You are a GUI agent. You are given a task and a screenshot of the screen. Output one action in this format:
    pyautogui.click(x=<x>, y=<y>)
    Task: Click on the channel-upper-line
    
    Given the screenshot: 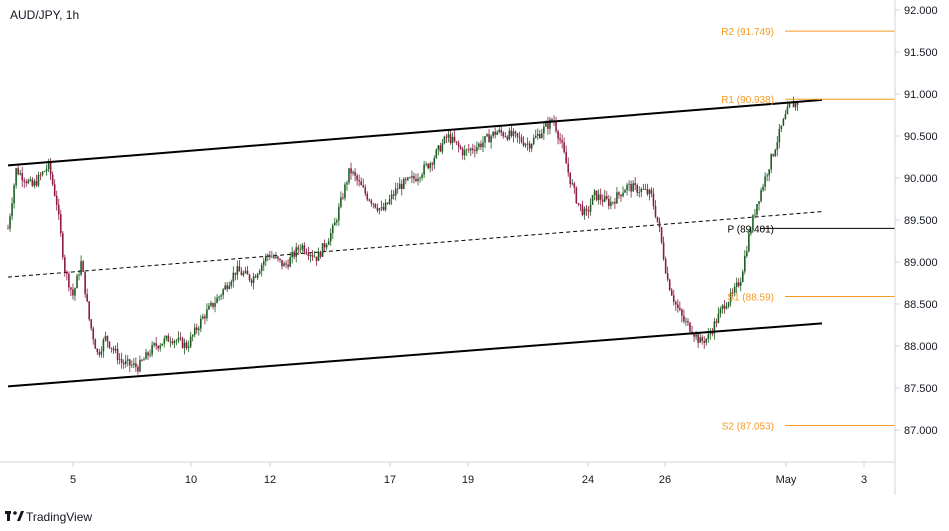 What is the action you would take?
    pyautogui.click(x=415, y=132)
    